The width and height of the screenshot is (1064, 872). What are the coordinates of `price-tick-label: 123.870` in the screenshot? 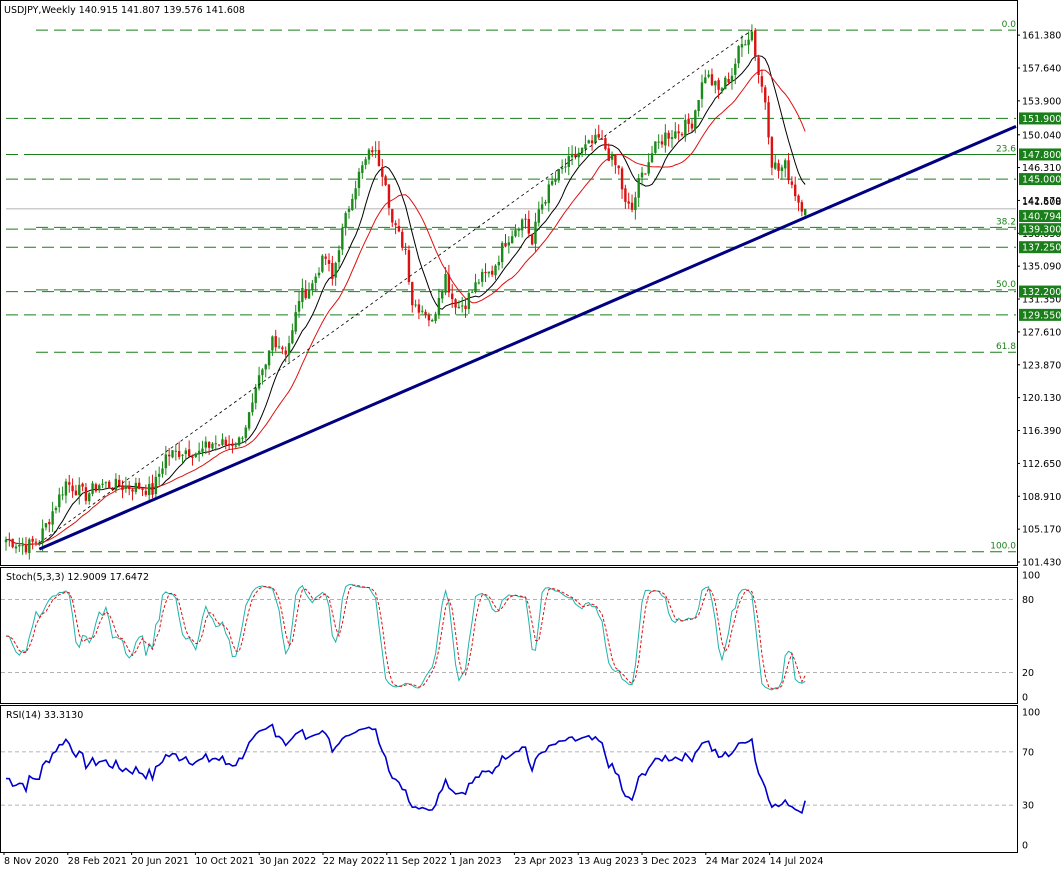 It's located at (1041, 365).